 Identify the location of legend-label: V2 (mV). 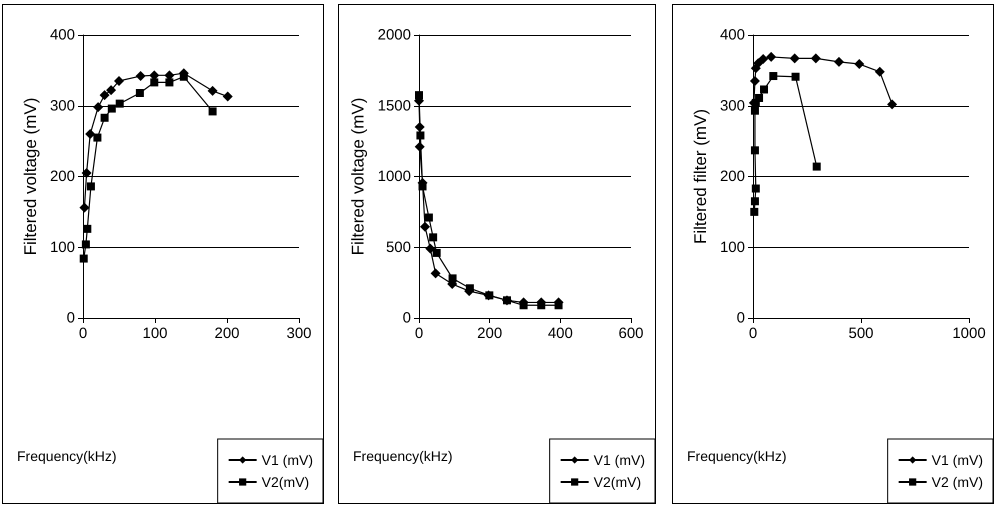
(958, 482).